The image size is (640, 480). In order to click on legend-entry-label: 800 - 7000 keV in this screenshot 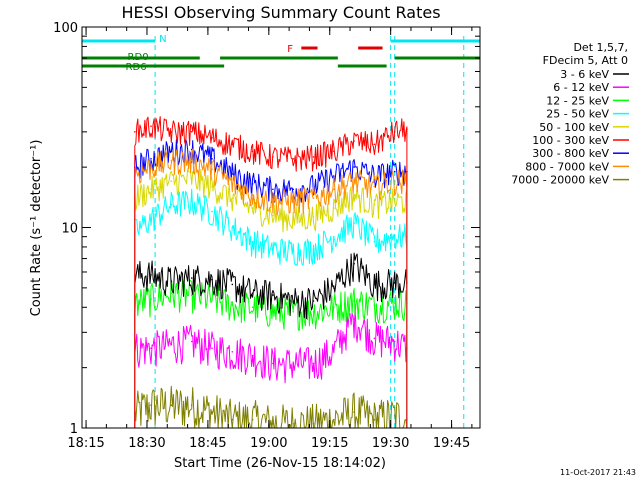, I will do `click(567, 166)`.